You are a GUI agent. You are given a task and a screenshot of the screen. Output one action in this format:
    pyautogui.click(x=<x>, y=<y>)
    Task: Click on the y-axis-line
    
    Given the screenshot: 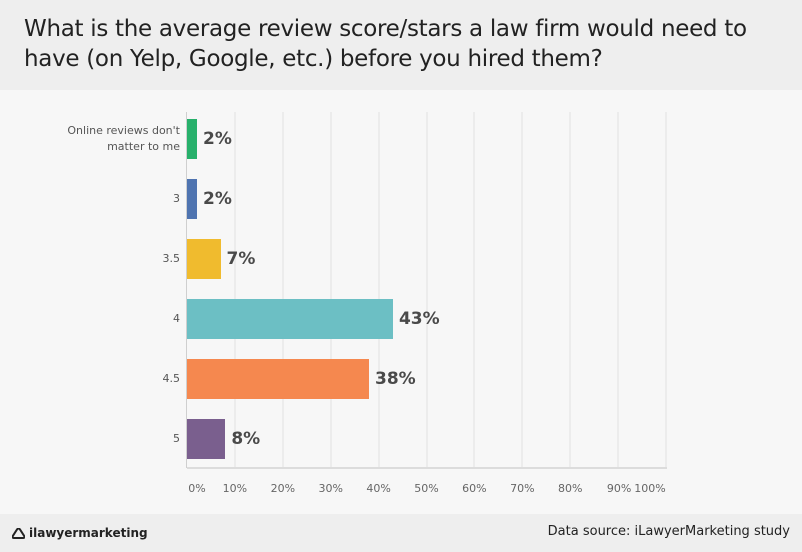 What is the action you would take?
    pyautogui.click(x=186, y=290)
    